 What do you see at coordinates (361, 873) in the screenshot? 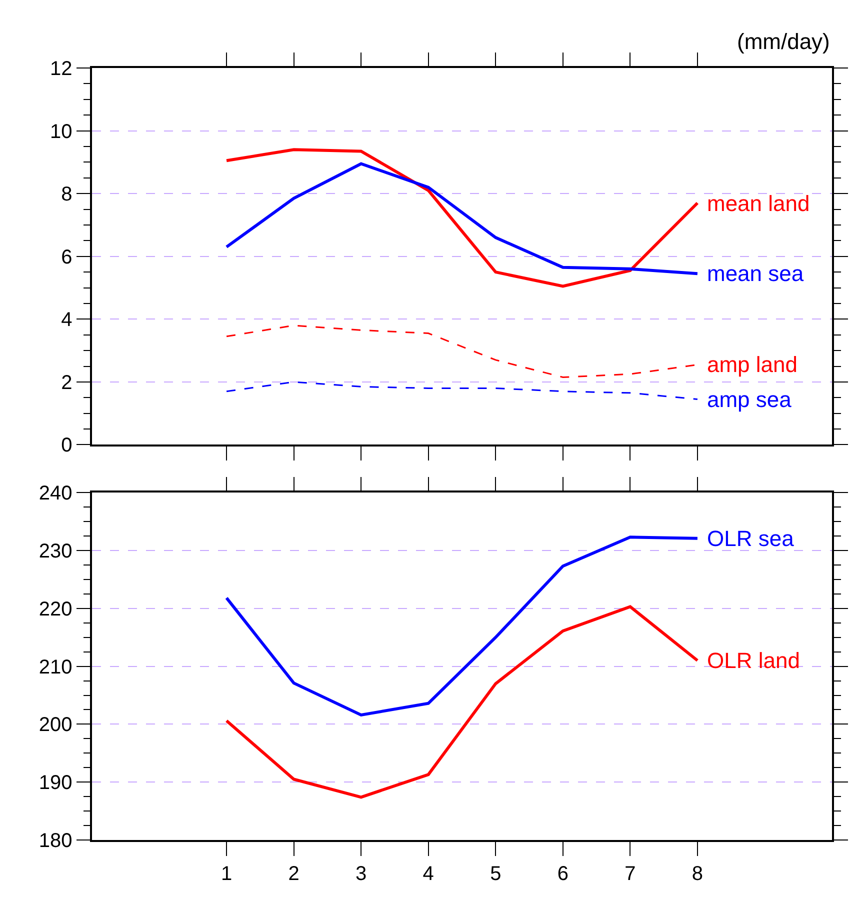
I see `x-tick-label: 3` at bounding box center [361, 873].